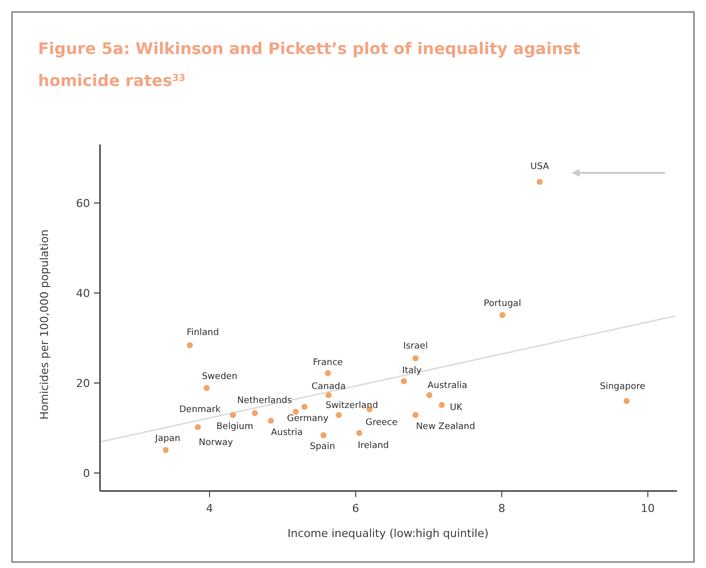  I want to click on annotation: USA, so click(540, 167).